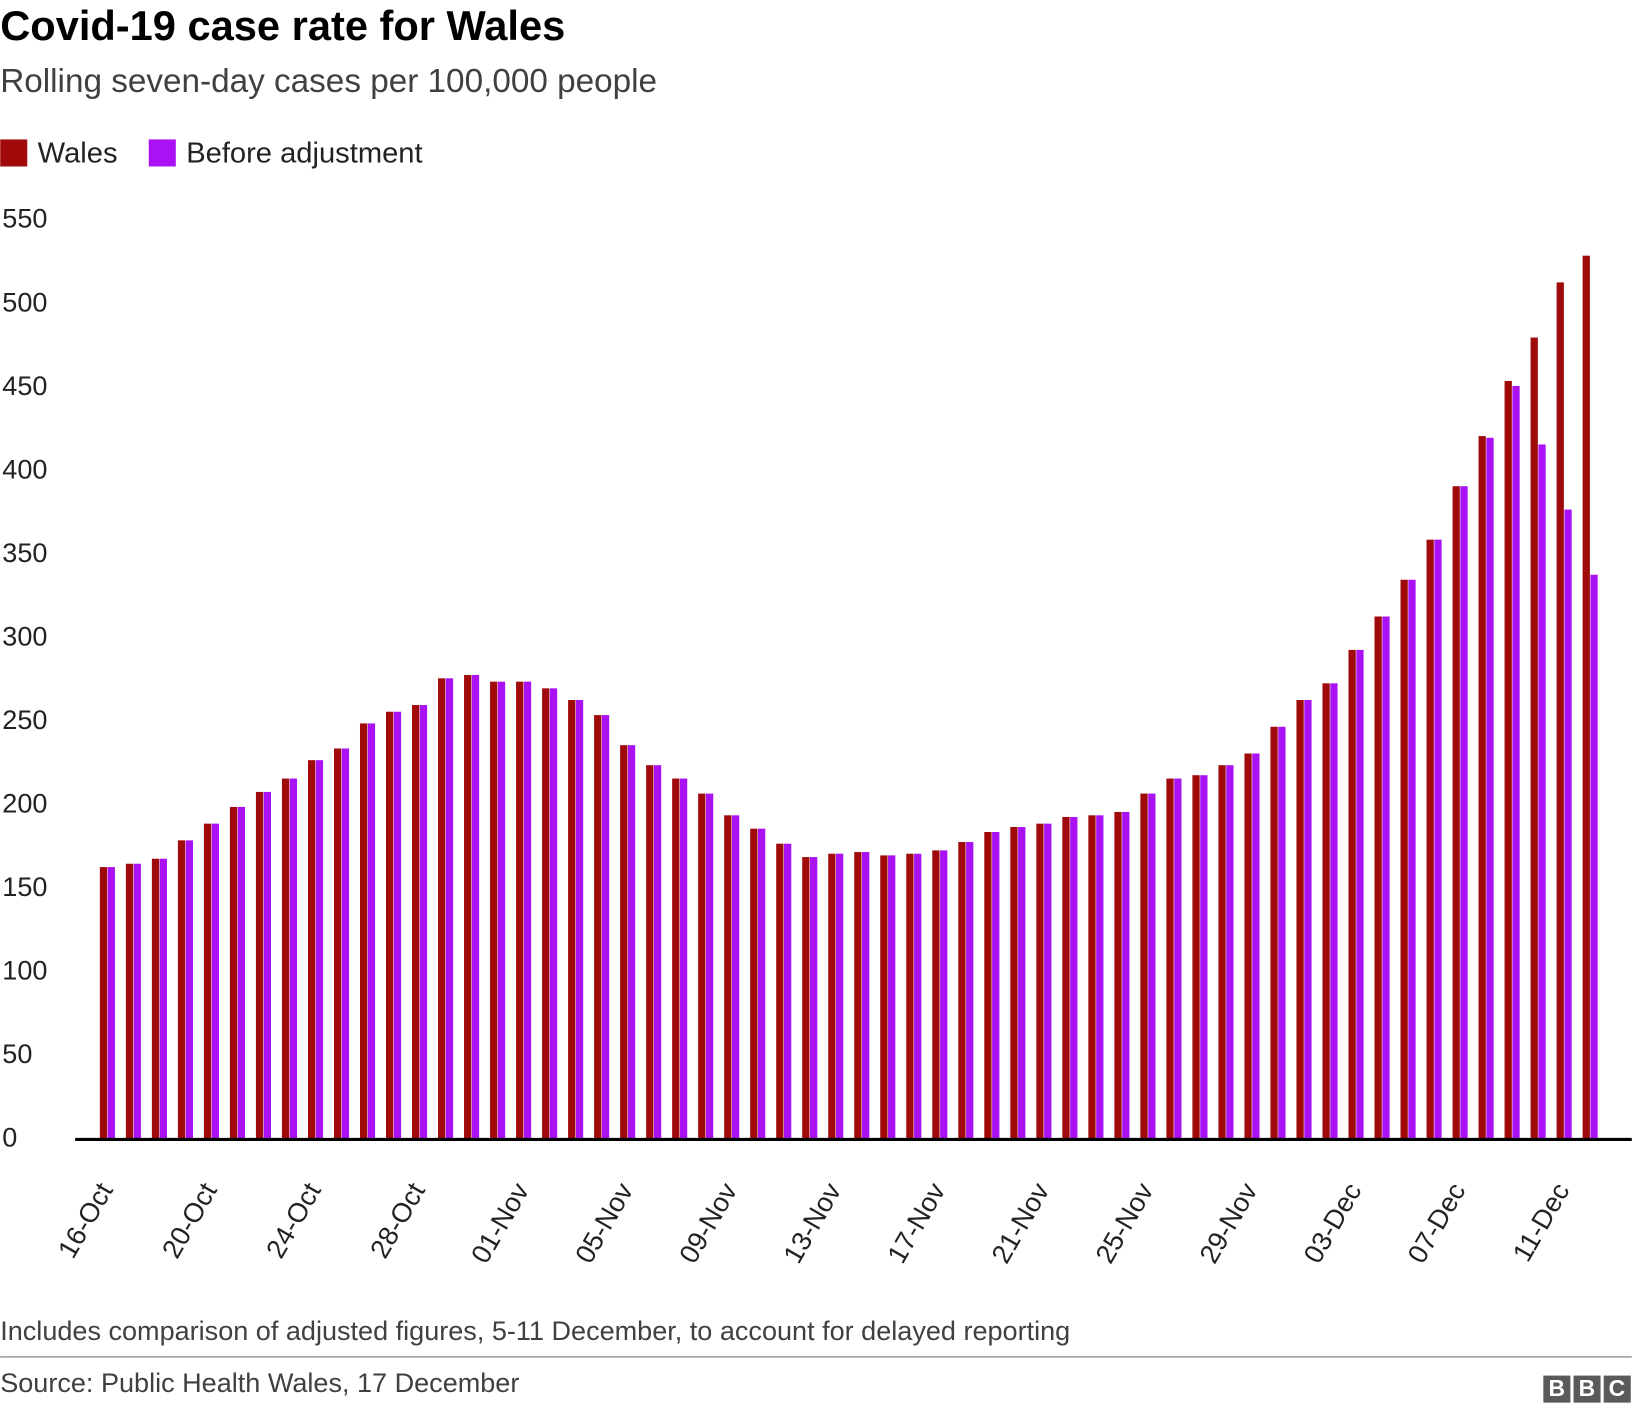  What do you see at coordinates (917, 1222) in the screenshot?
I see `x-tick-label: 17-Nov` at bounding box center [917, 1222].